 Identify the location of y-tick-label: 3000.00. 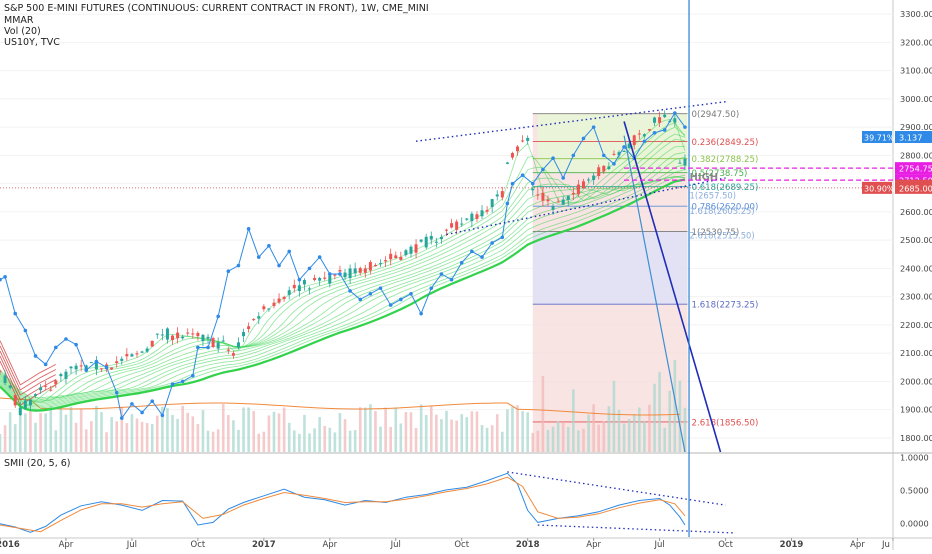
(916, 99).